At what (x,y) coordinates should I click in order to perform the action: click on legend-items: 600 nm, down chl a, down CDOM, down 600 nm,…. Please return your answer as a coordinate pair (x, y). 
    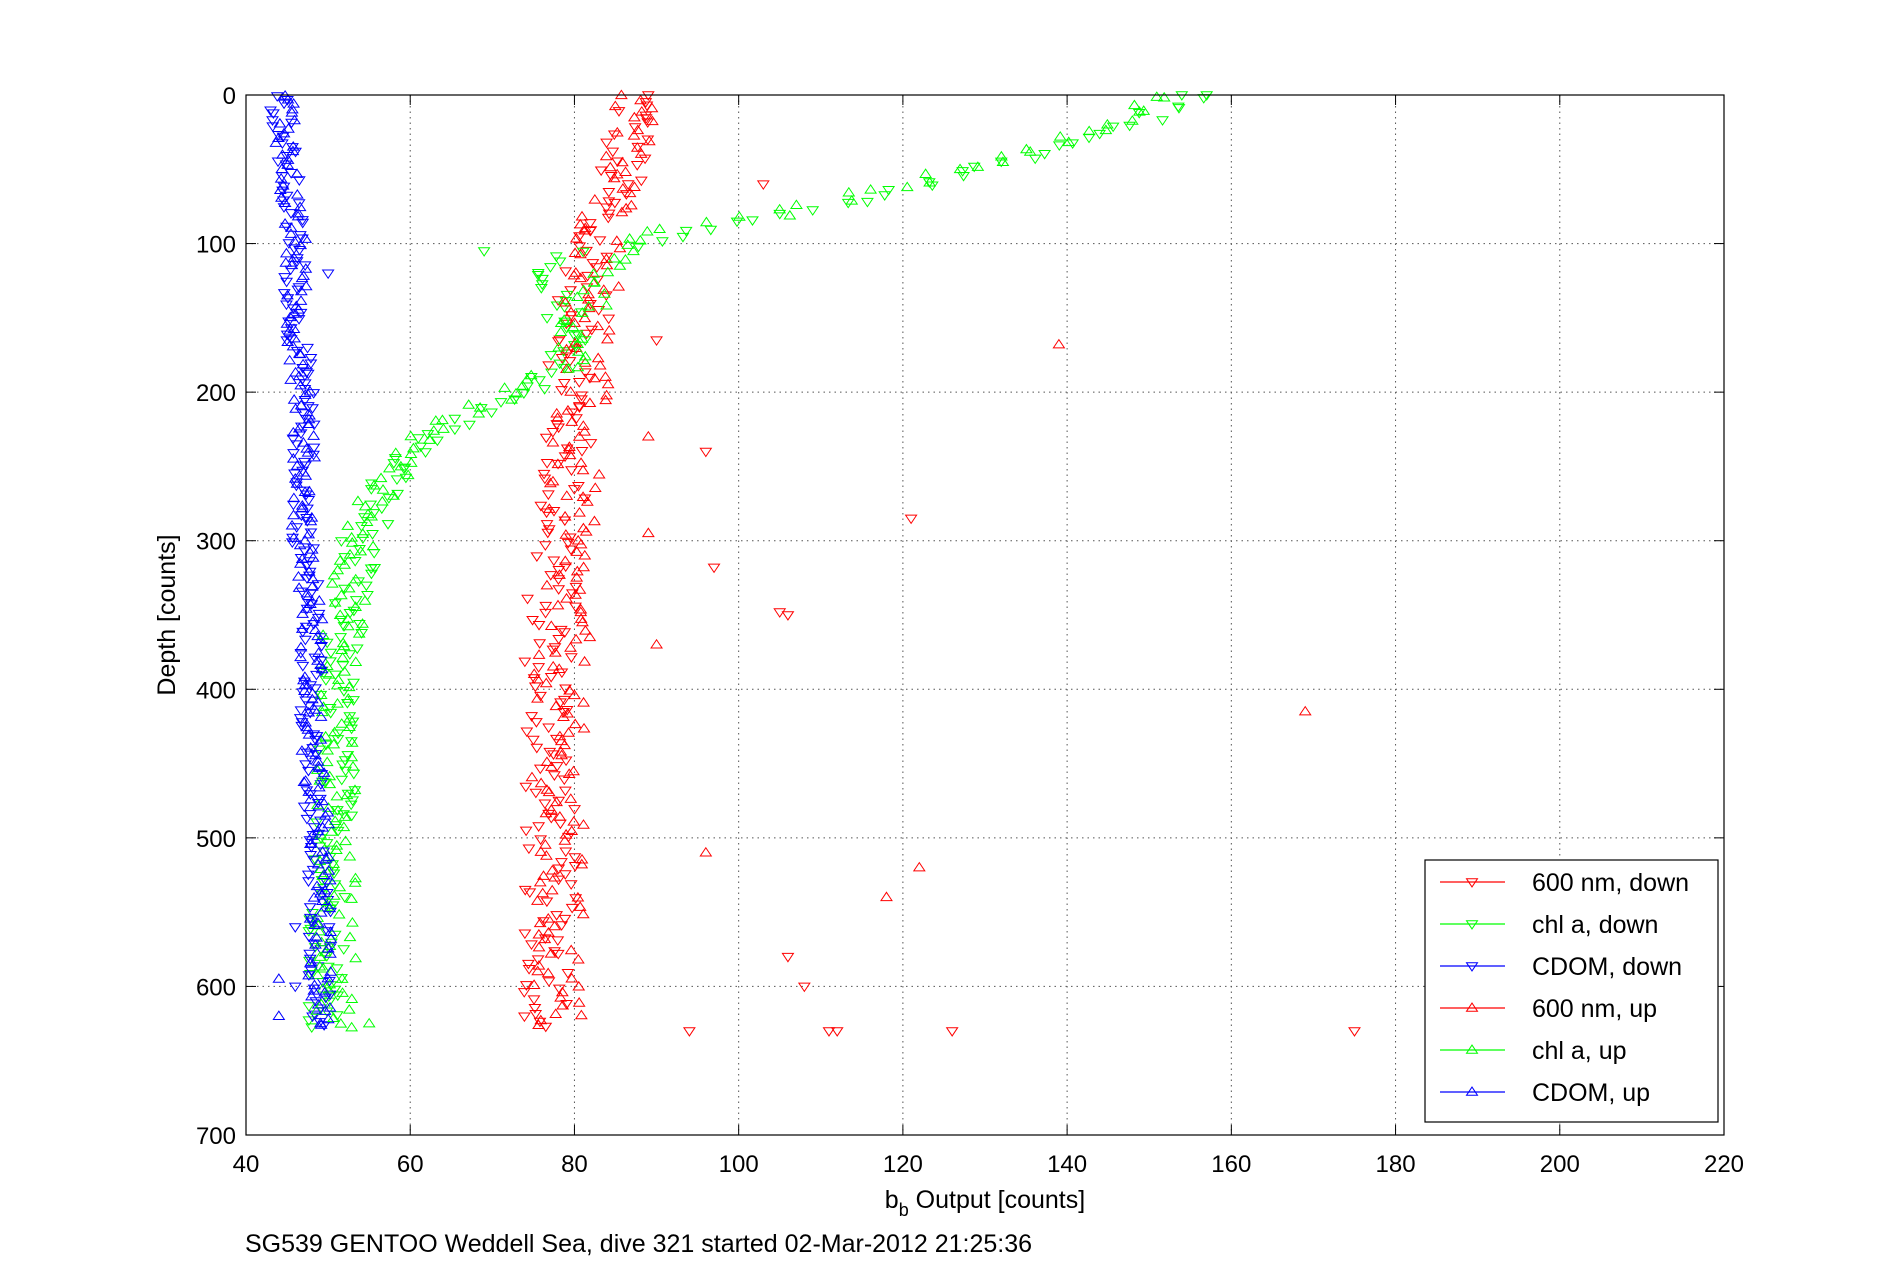
    Looking at the image, I should click on (1564, 988).